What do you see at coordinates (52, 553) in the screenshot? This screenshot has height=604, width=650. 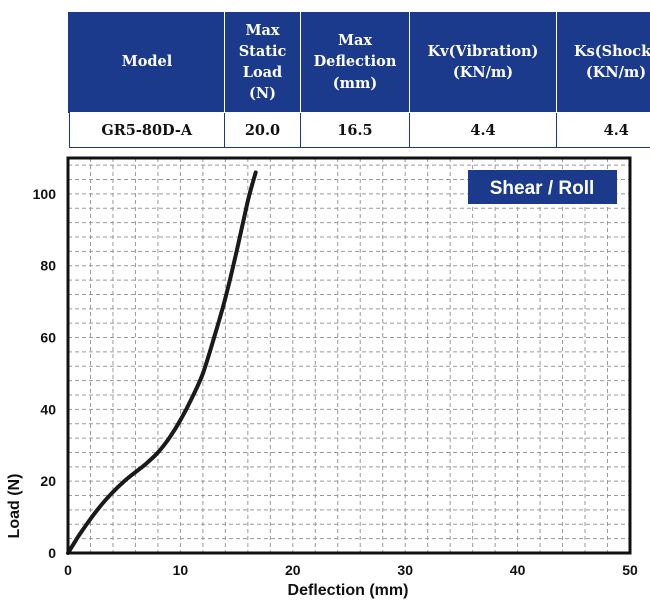 I see `y-tick-label: 0` at bounding box center [52, 553].